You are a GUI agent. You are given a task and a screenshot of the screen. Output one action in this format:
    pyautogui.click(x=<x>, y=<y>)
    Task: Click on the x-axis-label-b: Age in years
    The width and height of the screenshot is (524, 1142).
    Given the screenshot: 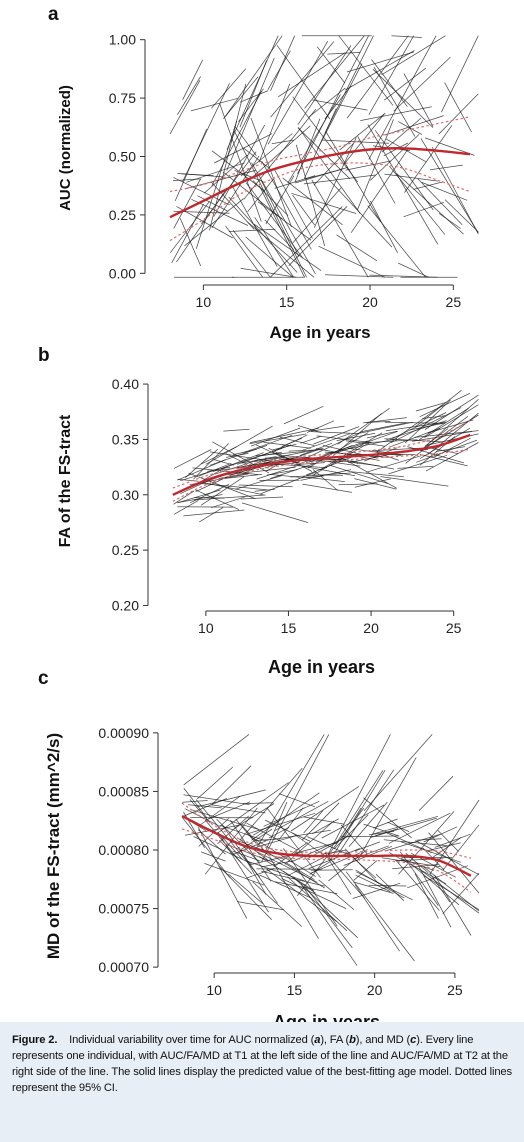 What is the action you would take?
    pyautogui.click(x=321, y=667)
    